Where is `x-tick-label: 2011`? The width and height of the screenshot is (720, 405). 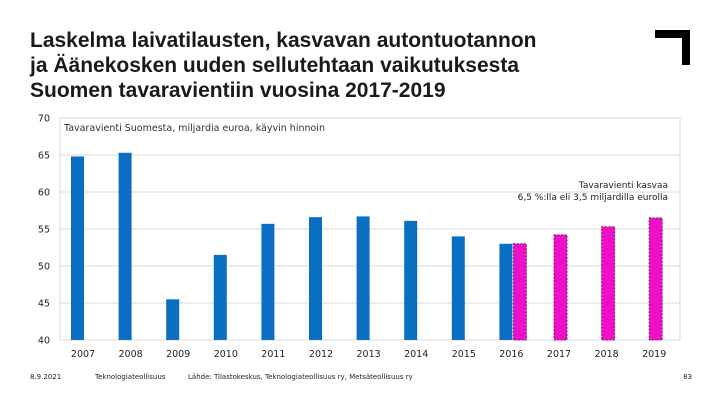 x-tick-label: 2011 is located at coordinates (273, 354).